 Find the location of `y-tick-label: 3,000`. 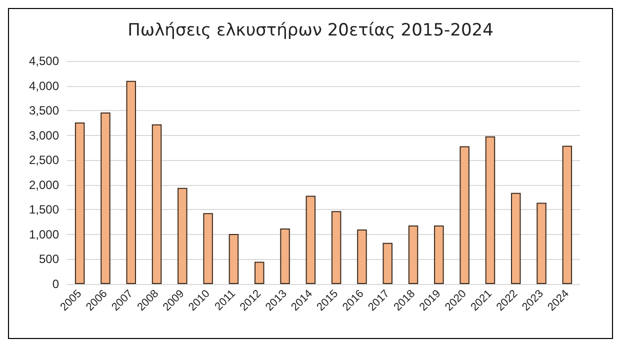

y-tick-label: 3,000 is located at coordinates (44, 135).